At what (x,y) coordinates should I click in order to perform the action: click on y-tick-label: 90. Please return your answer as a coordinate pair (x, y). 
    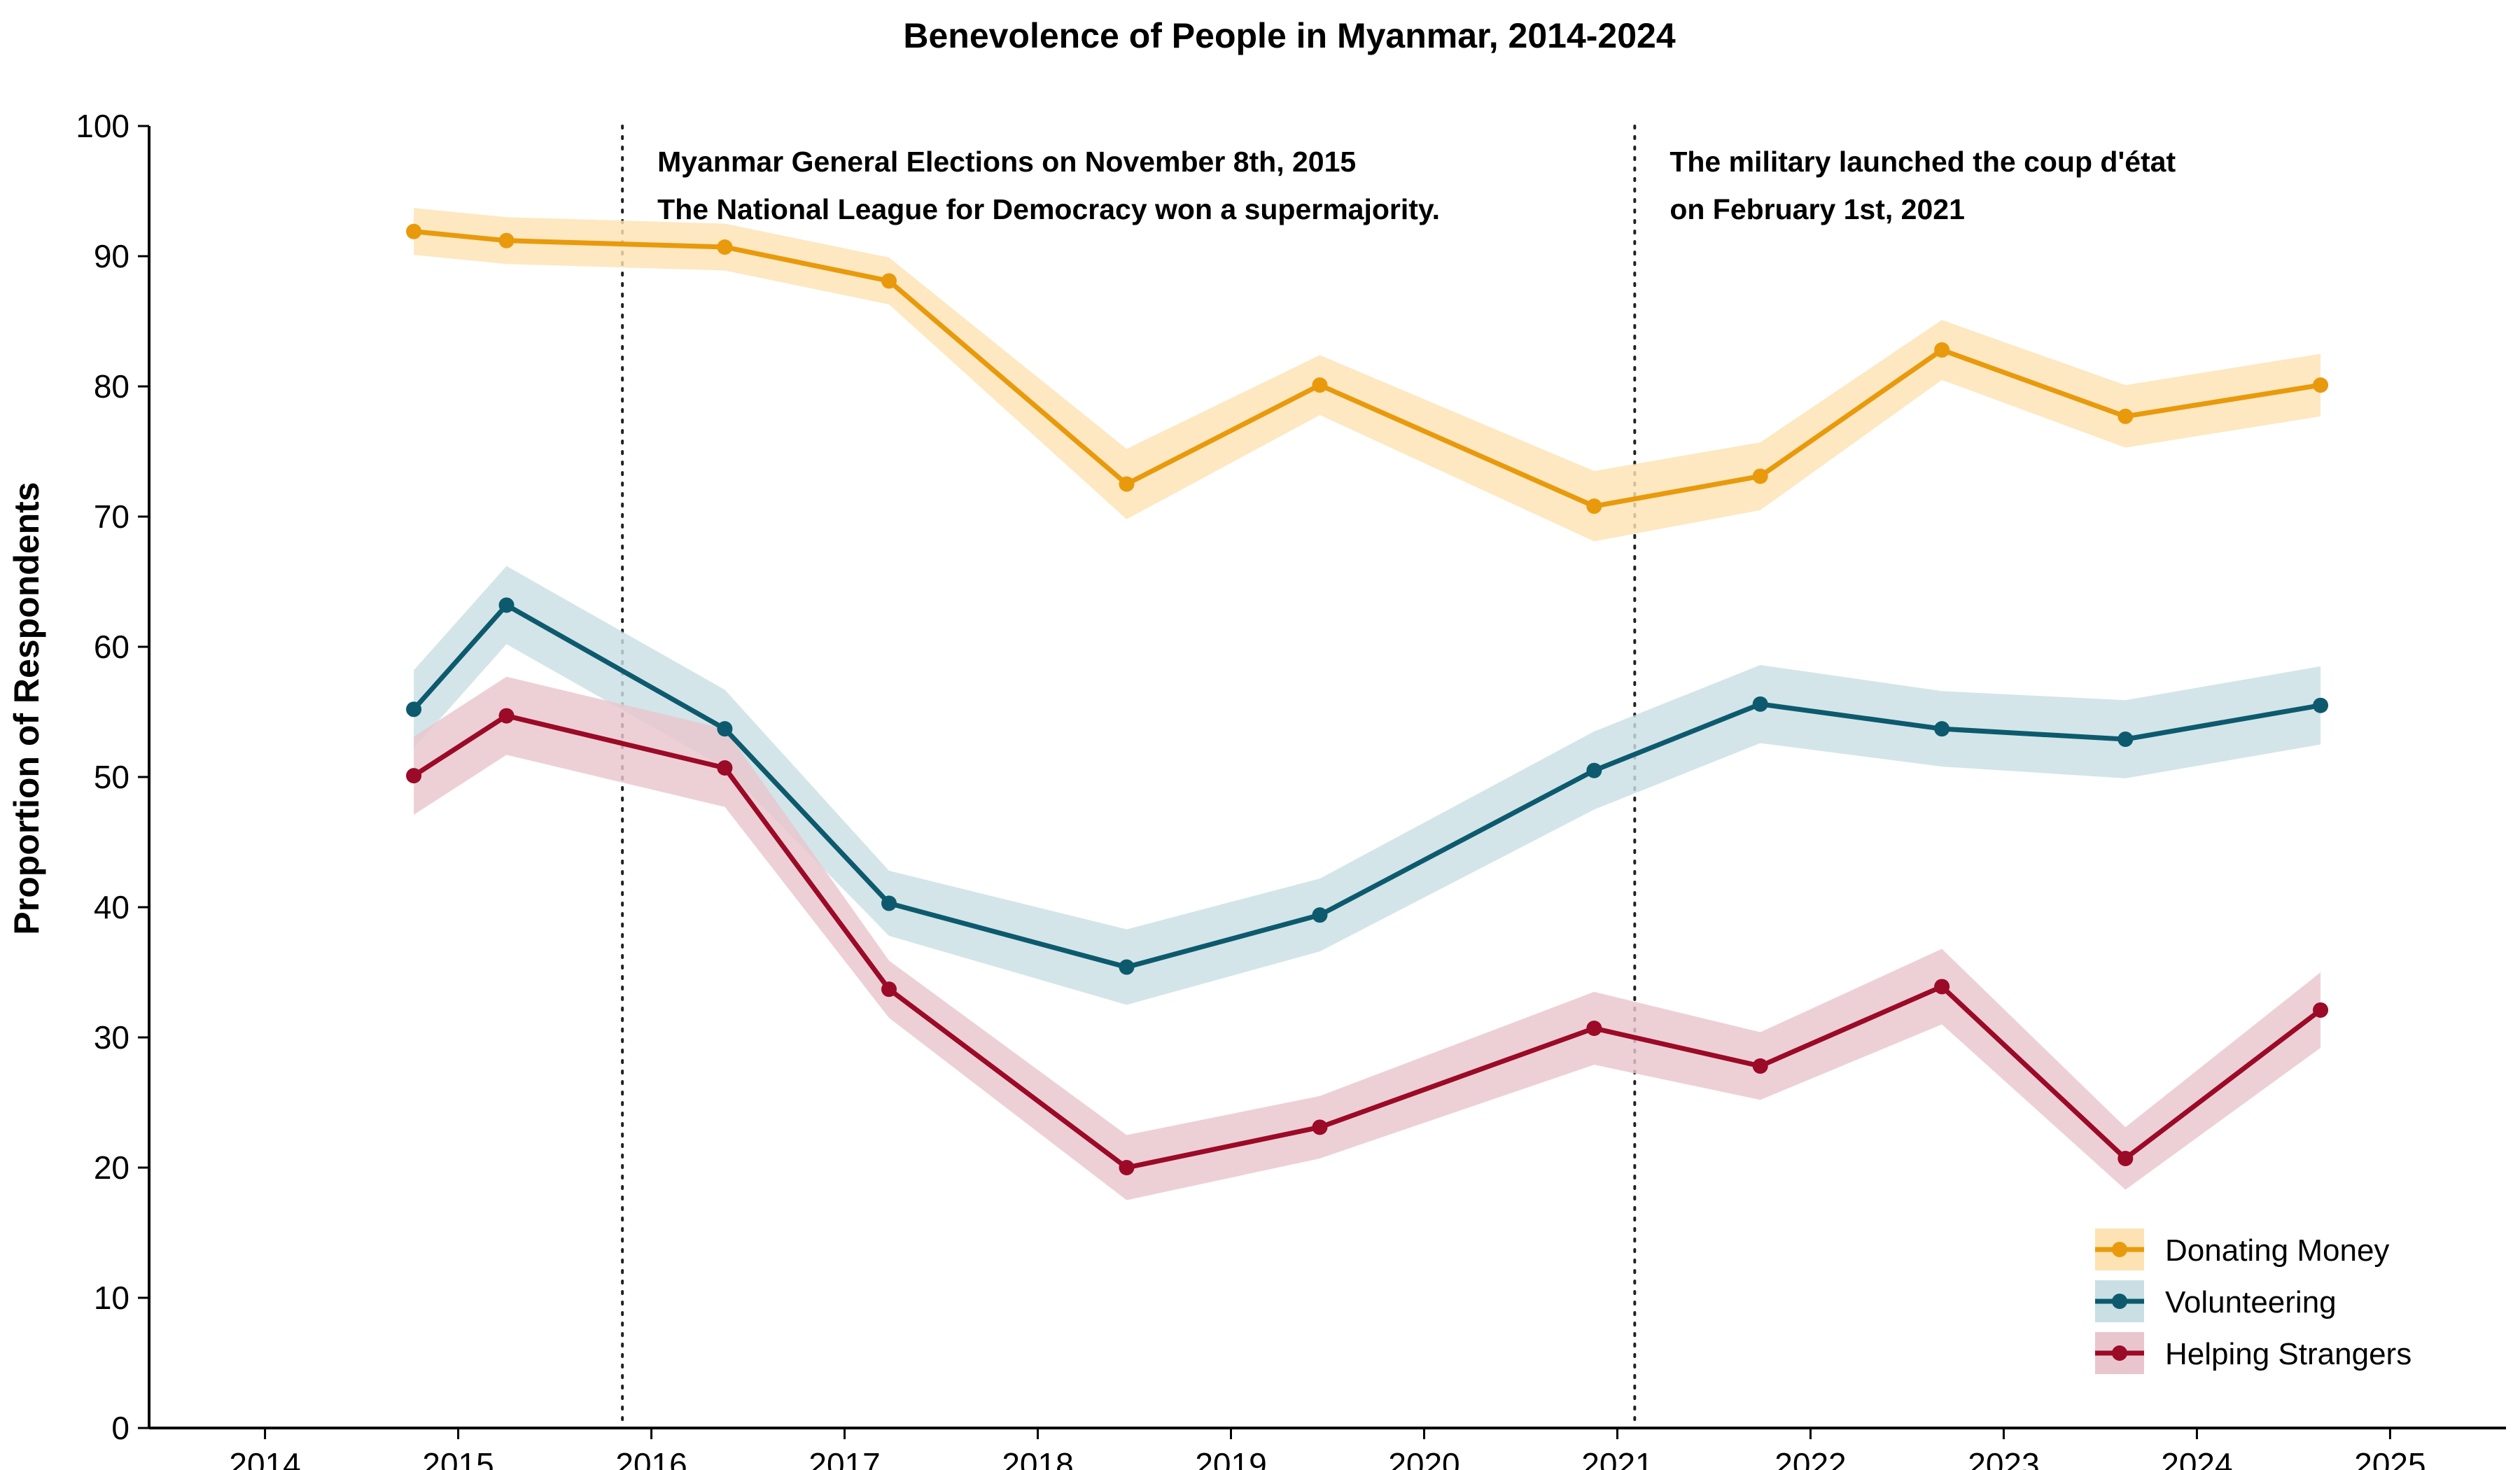
    Looking at the image, I should click on (112, 256).